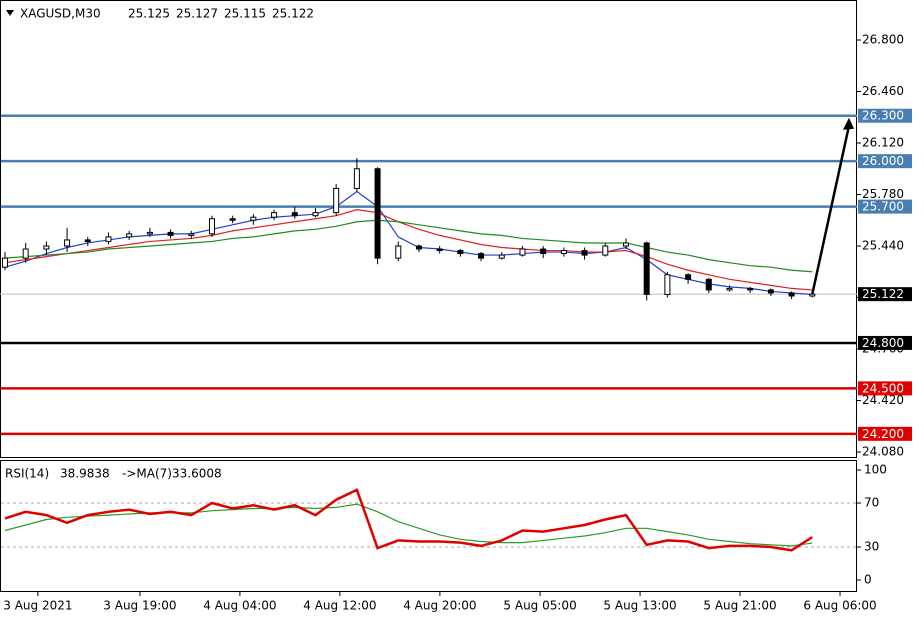 The image size is (924, 621). What do you see at coordinates (10, 13) in the screenshot?
I see `collapse-triangle` at bounding box center [10, 13].